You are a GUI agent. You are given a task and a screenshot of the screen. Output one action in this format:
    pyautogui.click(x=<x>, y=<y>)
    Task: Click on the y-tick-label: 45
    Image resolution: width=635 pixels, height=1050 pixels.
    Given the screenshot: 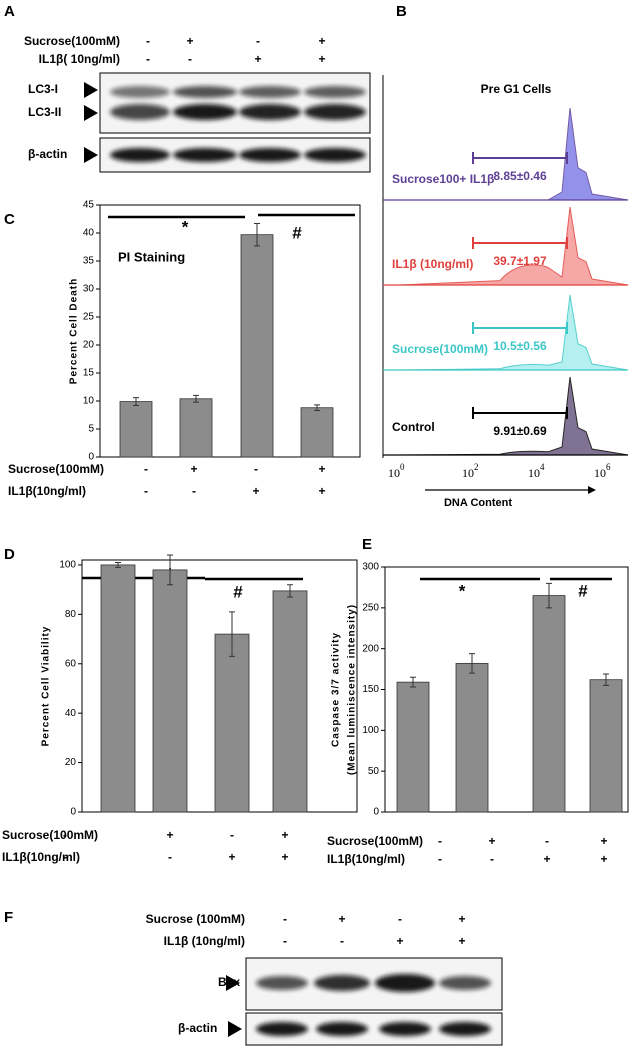 What is the action you would take?
    pyautogui.click(x=89, y=205)
    